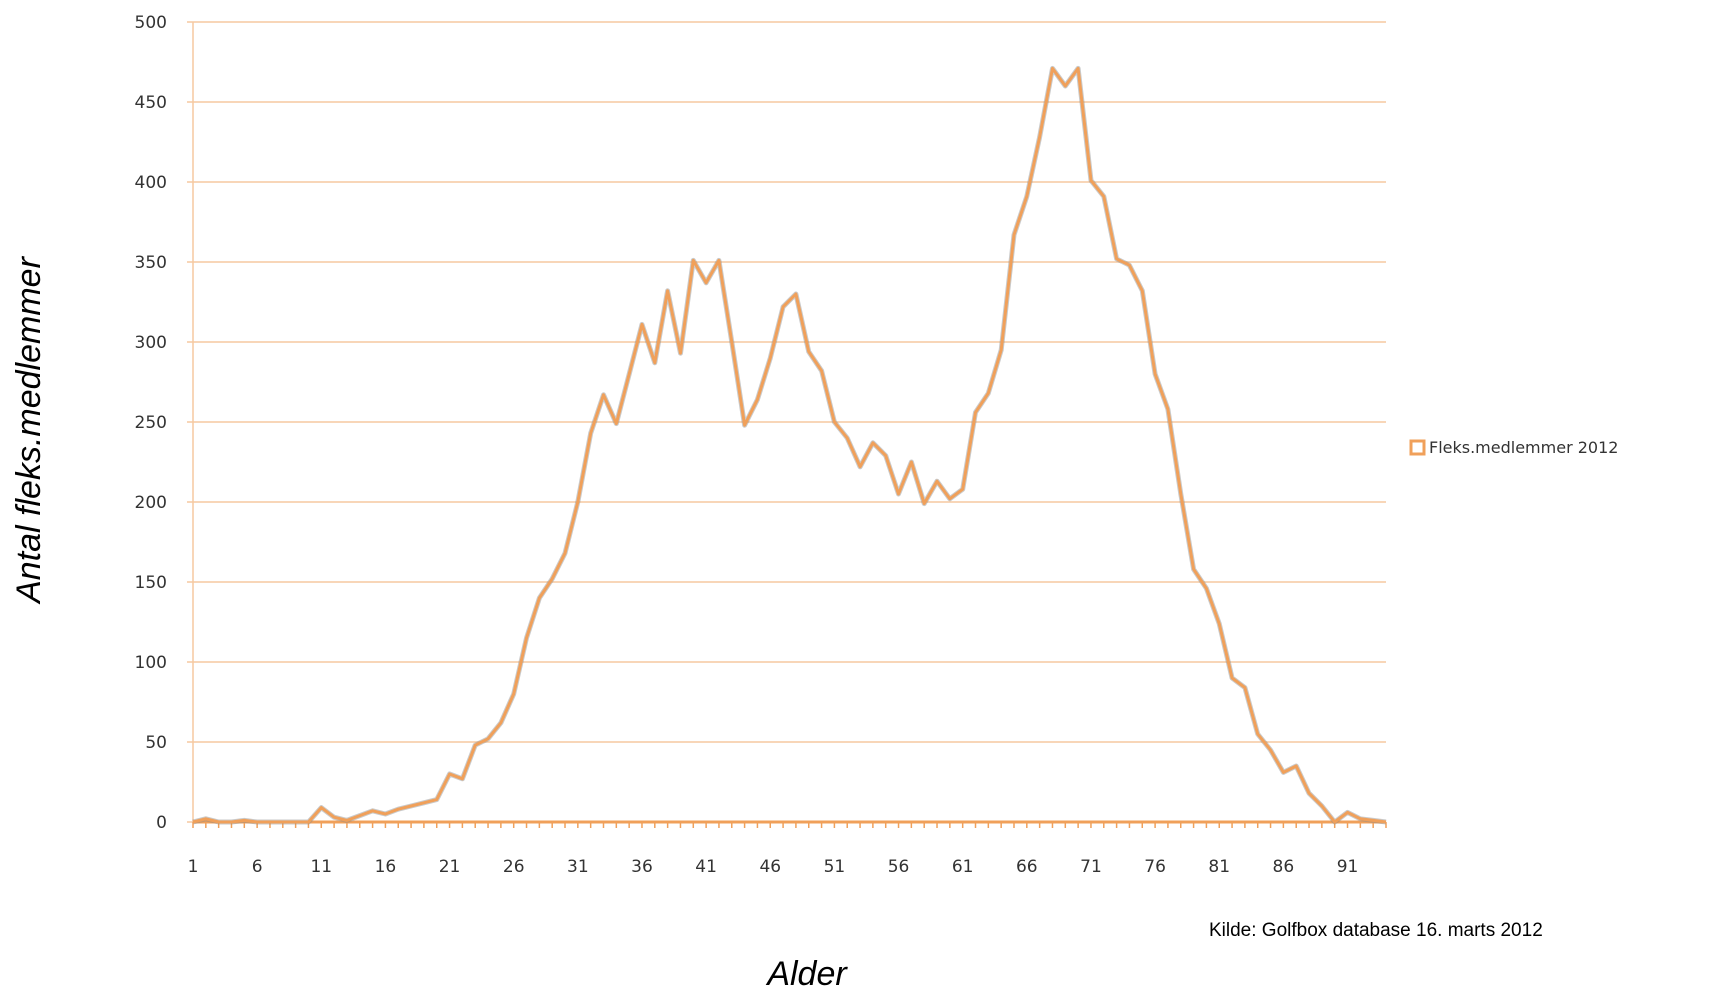  Describe the element at coordinates (151, 423) in the screenshot. I see `y-tick-label: 250` at that location.